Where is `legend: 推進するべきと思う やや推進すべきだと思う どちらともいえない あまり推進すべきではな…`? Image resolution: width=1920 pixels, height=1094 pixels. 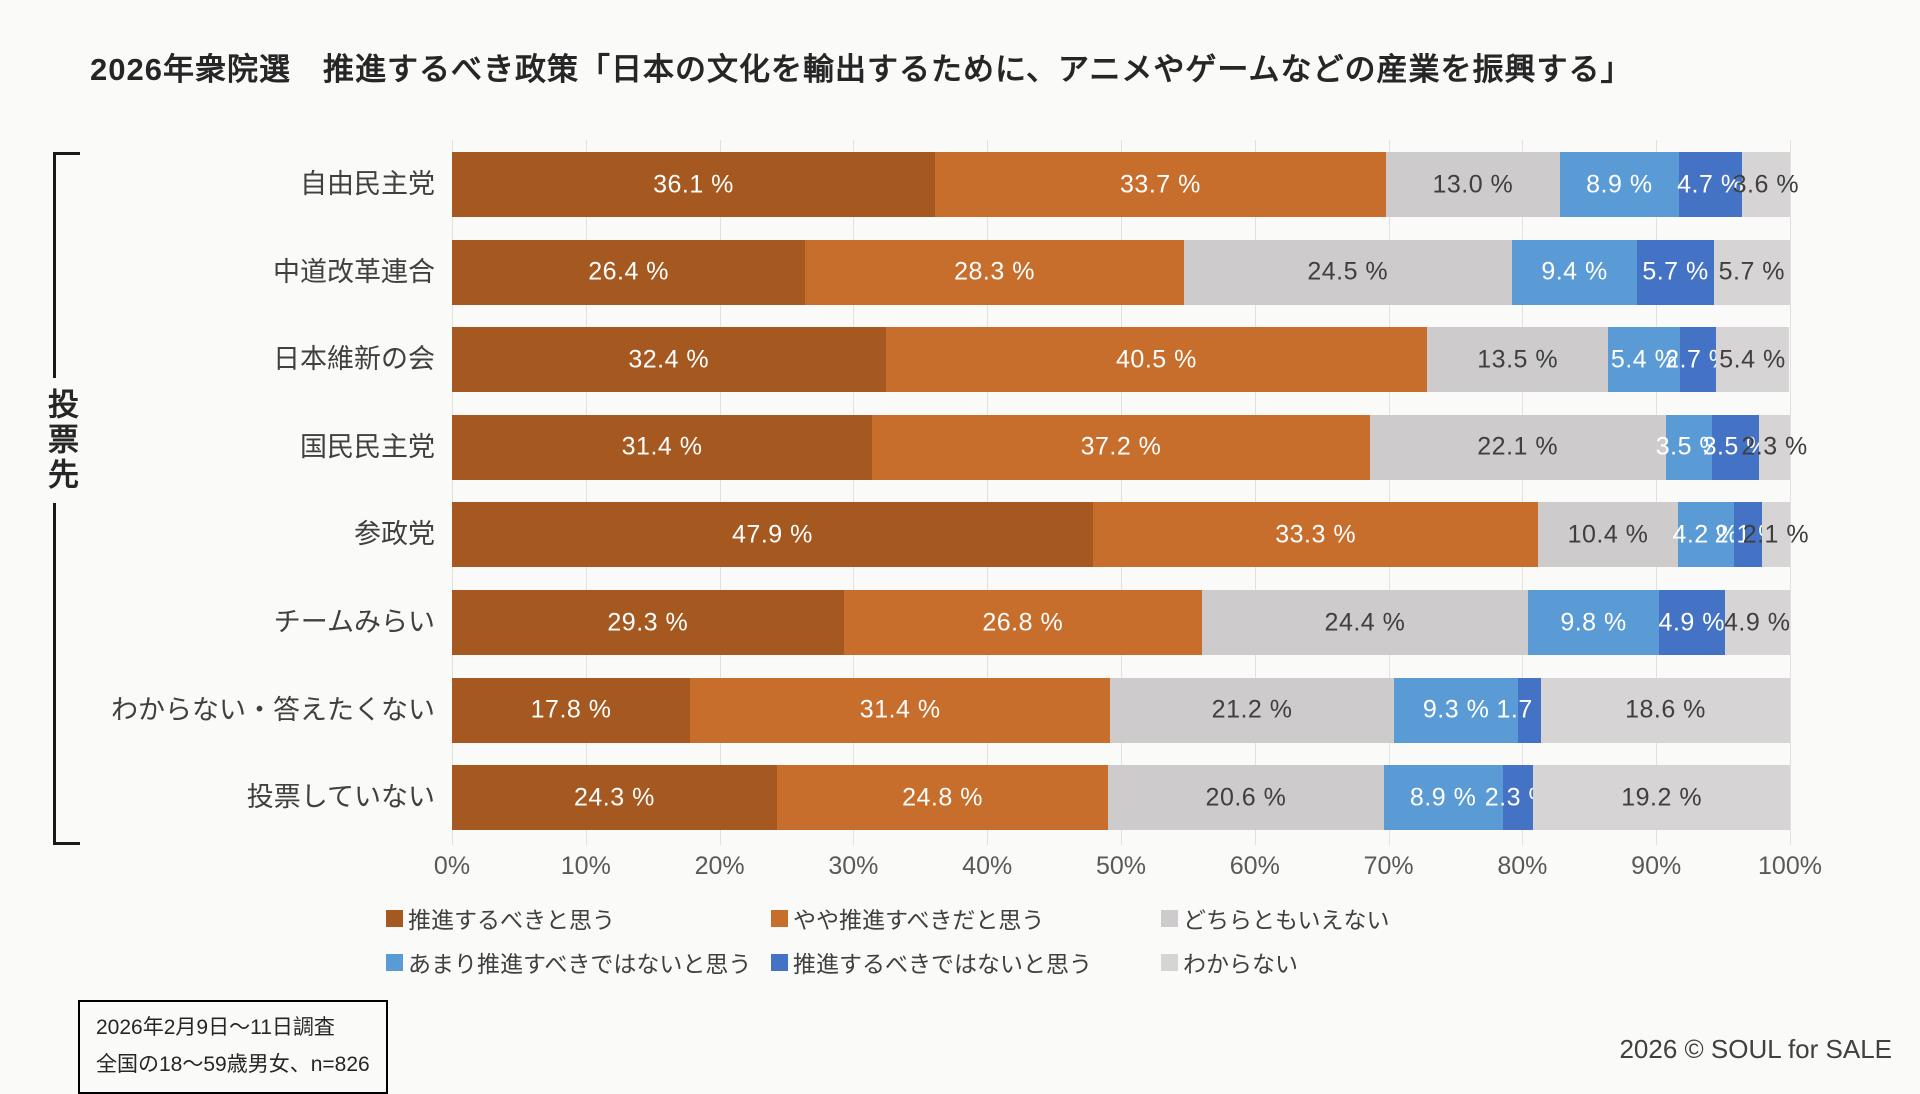 legend: 推進するべきと思う やや推進すべきだと思う どちらともいえない あまり推進すべきではな… is located at coordinates (986, 940).